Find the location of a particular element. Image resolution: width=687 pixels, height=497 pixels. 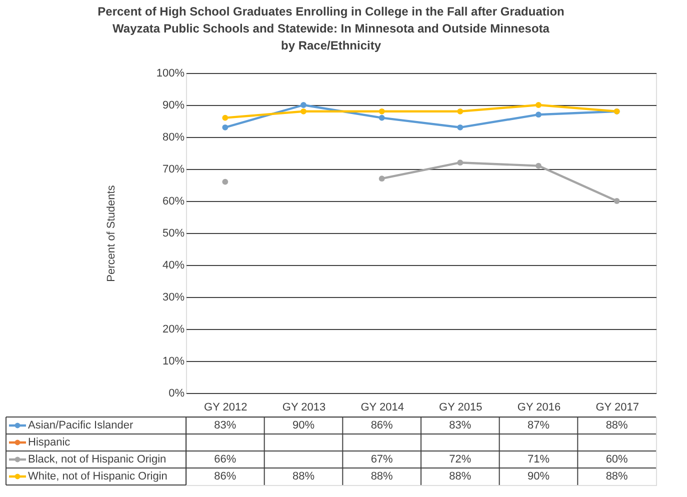

x-tick-label: GY 2012 is located at coordinates (226, 408).